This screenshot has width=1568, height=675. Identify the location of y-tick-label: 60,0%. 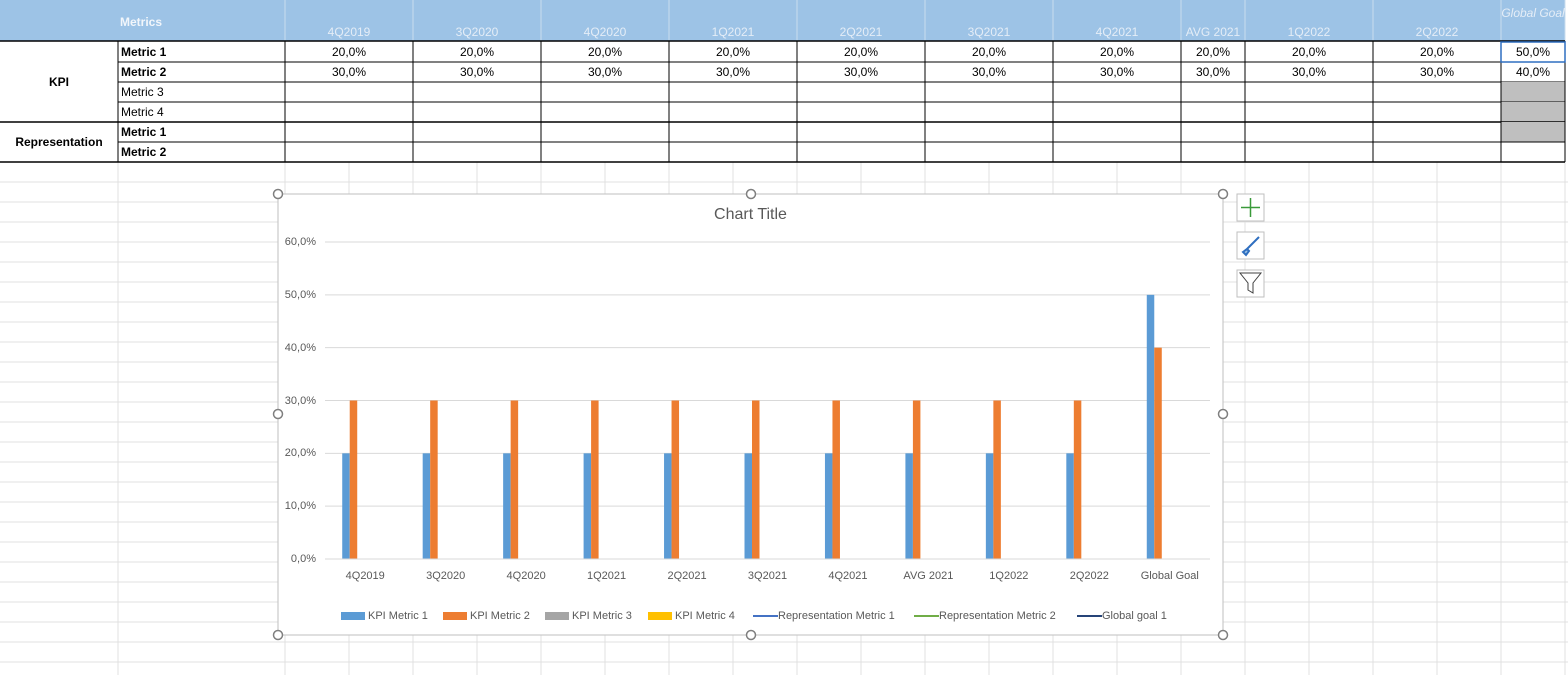
(300, 242).